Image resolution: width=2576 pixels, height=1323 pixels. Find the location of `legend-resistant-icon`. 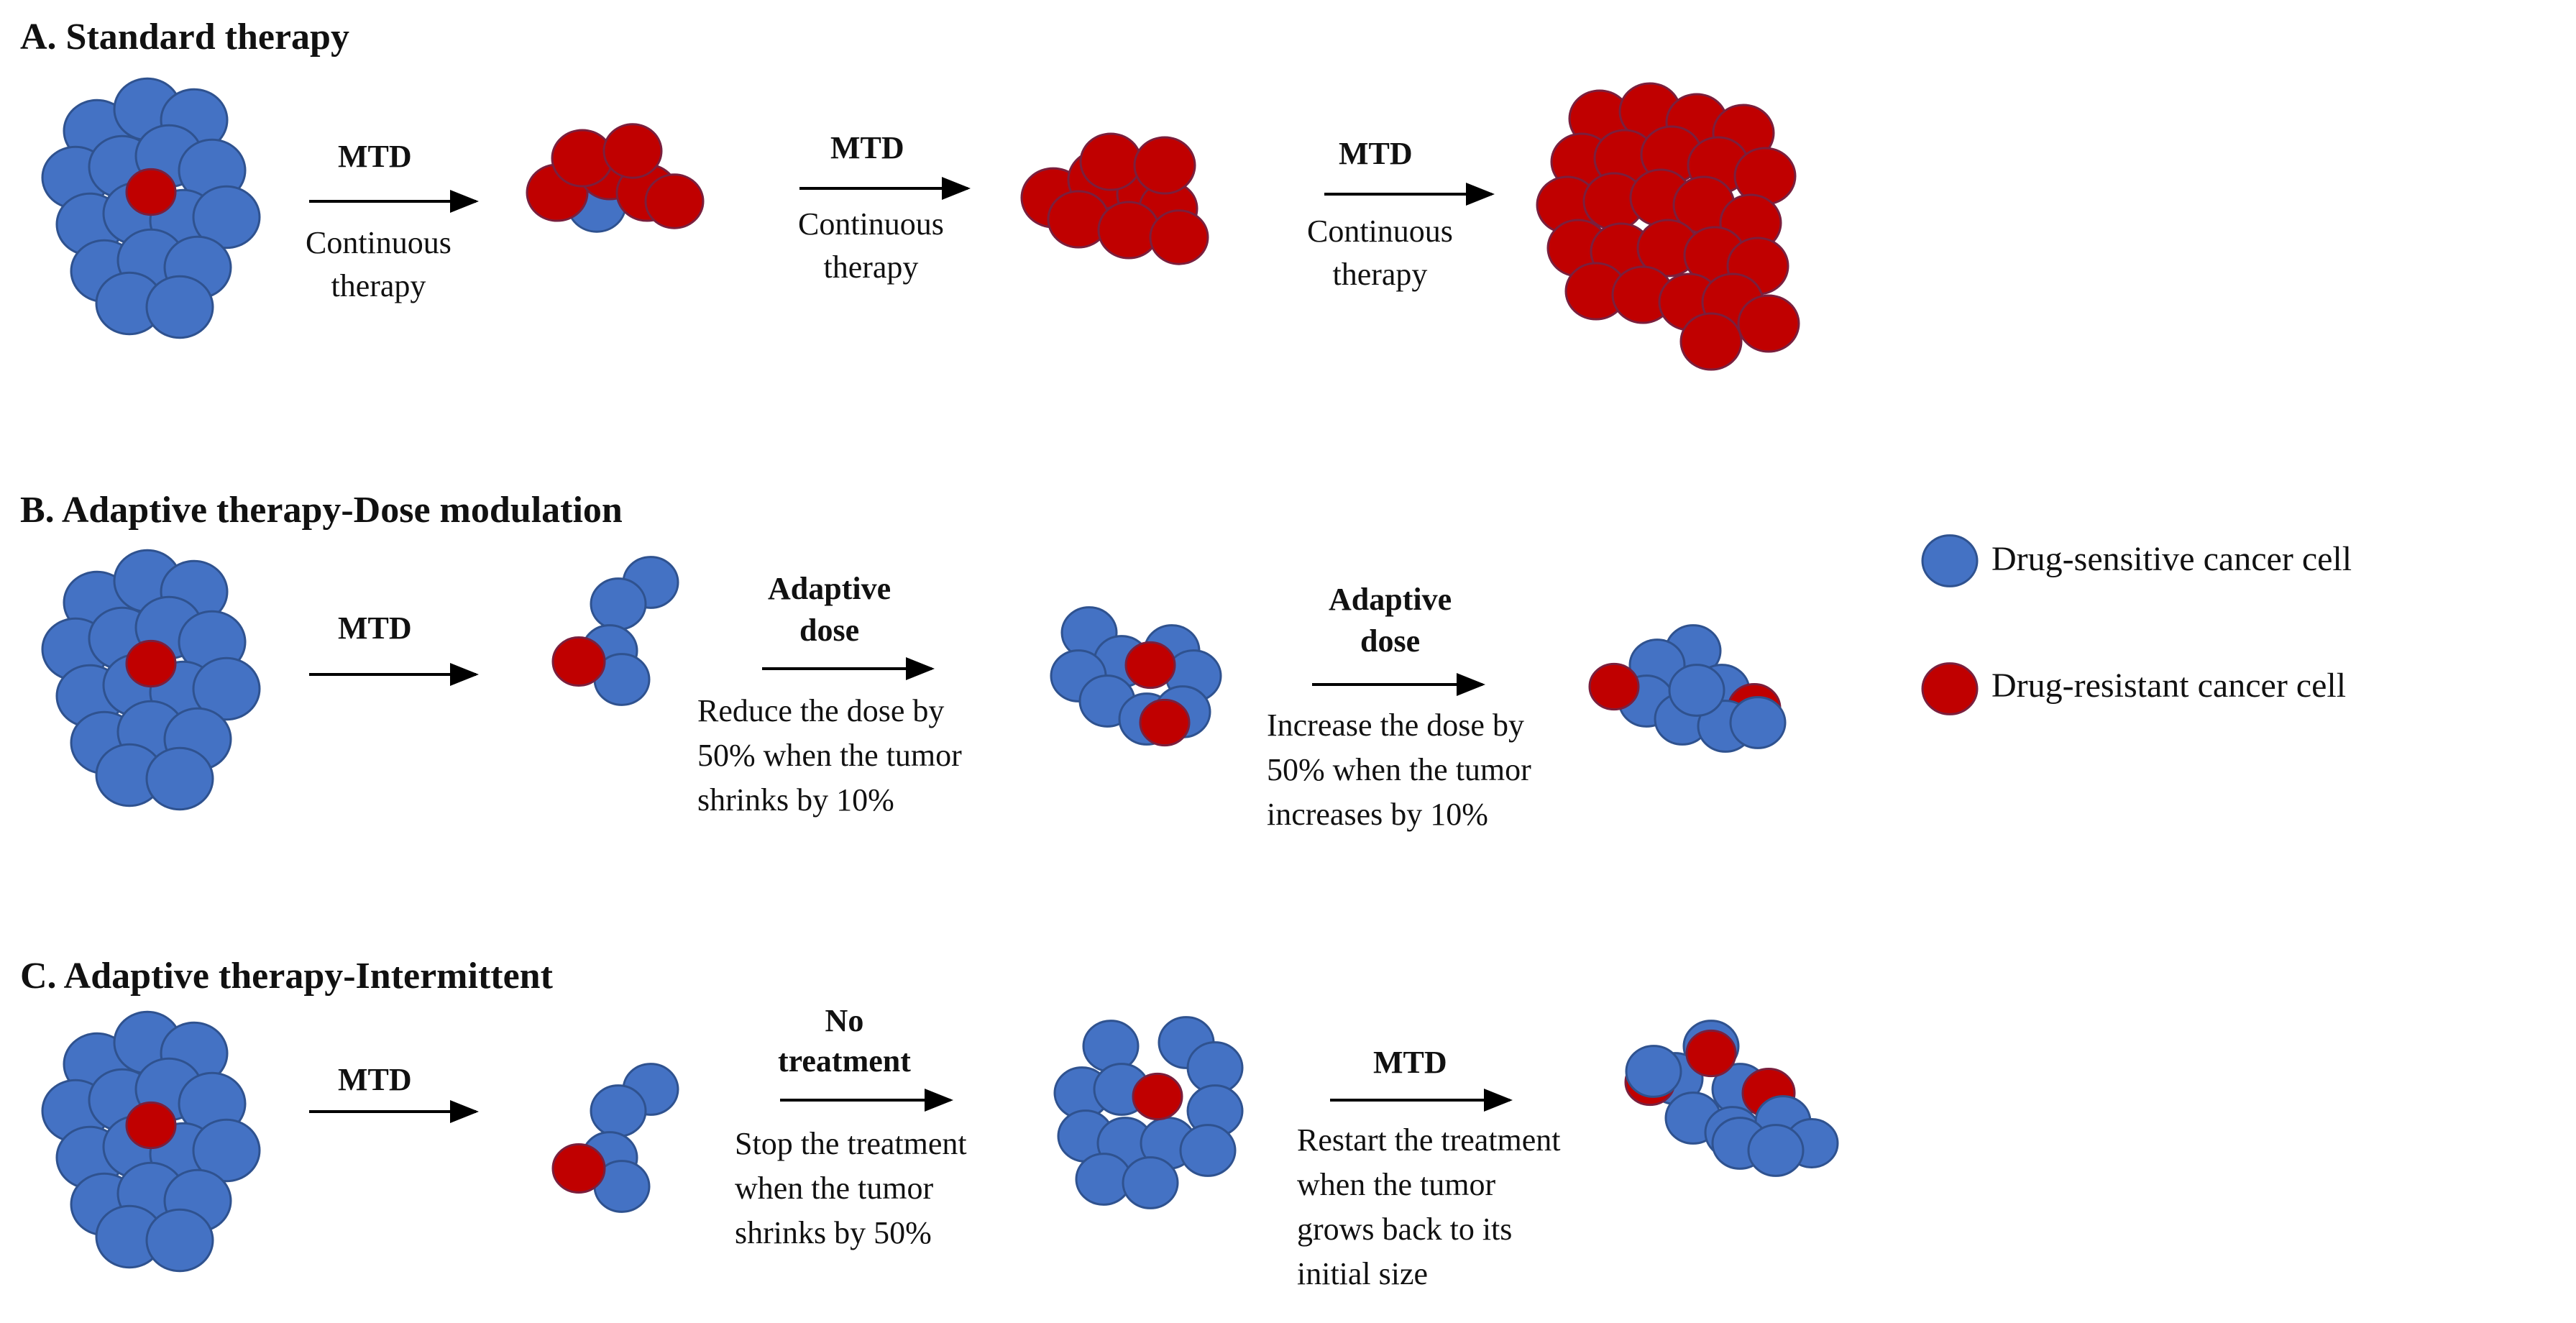

legend-resistant-icon is located at coordinates (1950, 688).